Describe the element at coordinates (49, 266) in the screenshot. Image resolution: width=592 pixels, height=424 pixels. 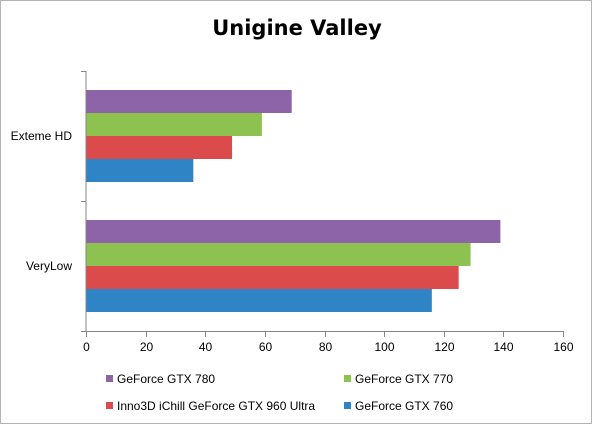
I see `category-label: VeryLow` at that location.